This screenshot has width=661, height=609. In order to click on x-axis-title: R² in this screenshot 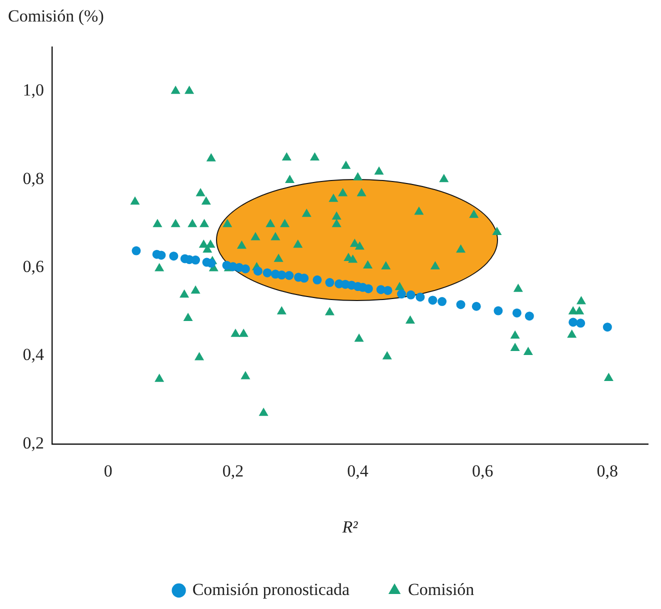, I will do `click(350, 526)`.